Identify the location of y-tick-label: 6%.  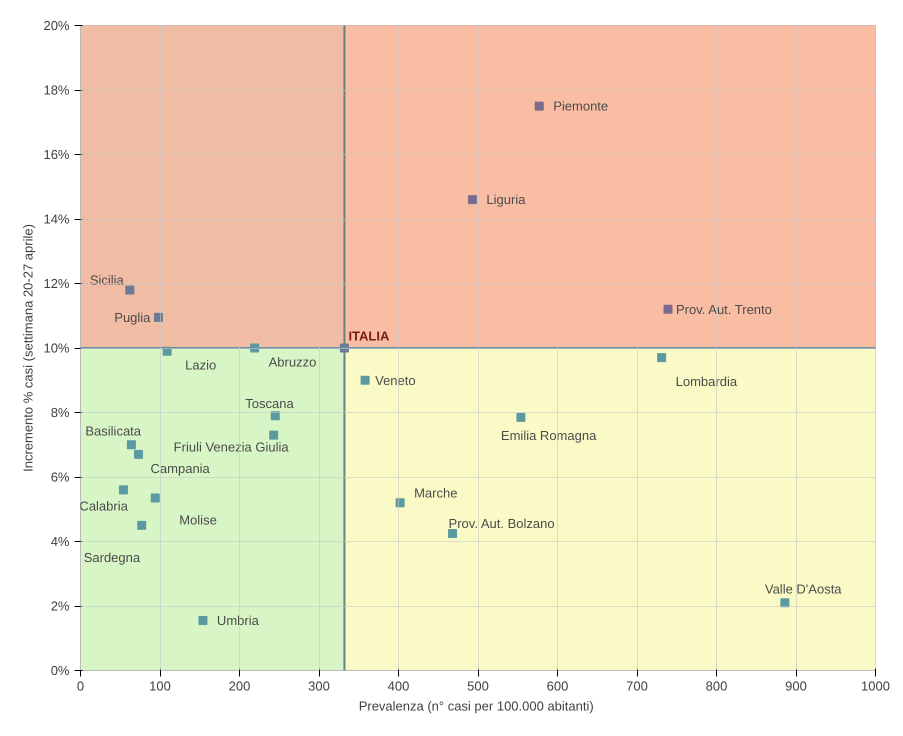
(60, 477).